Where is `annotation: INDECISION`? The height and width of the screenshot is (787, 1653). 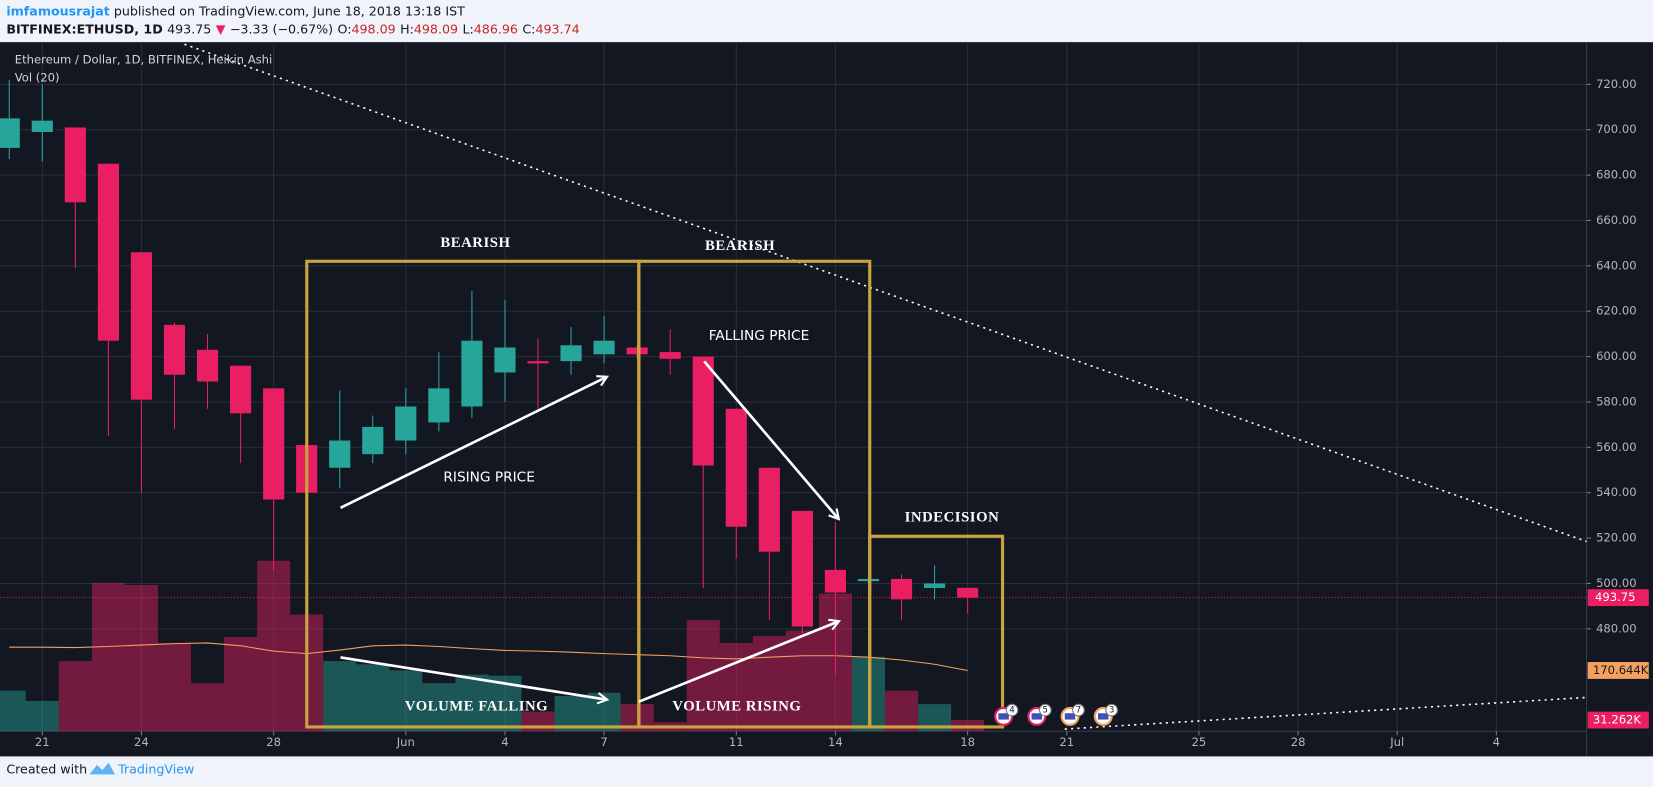
annotation: INDECISION is located at coordinates (952, 518).